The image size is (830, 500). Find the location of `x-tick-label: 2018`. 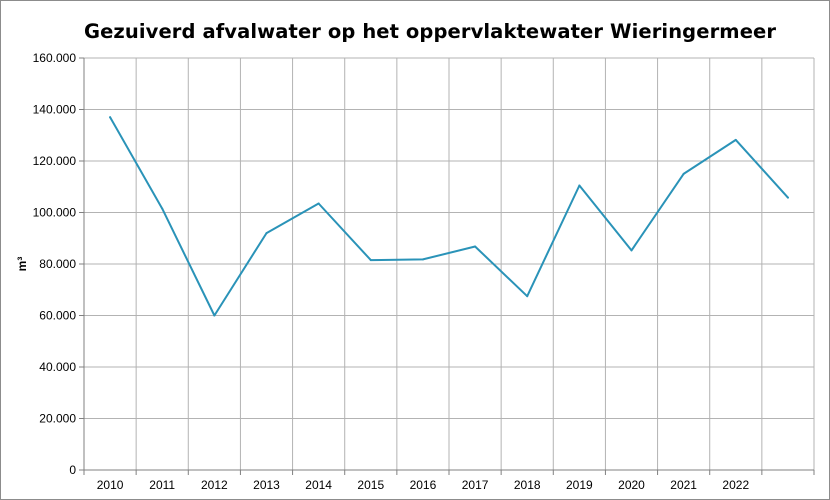

x-tick-label: 2018 is located at coordinates (527, 485).